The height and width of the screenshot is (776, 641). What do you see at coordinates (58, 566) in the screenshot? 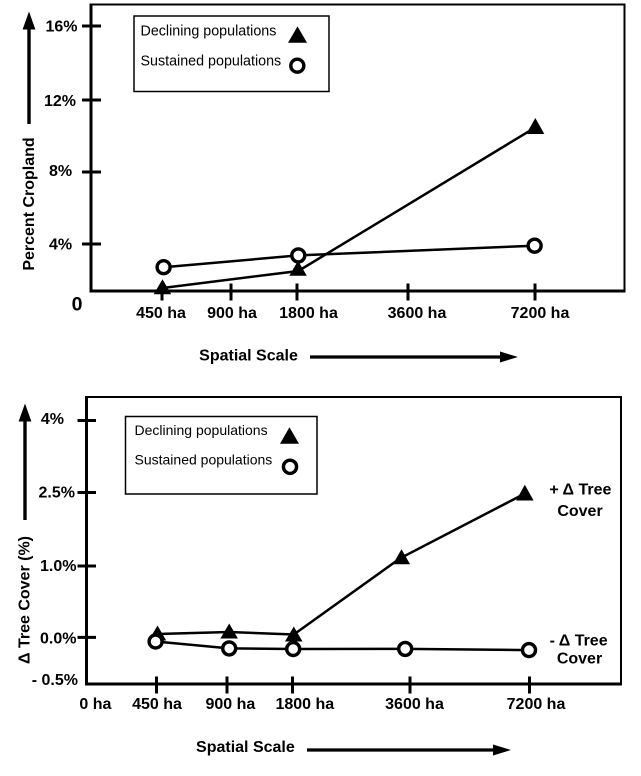
I see `svg-text: 1.0%` at bounding box center [58, 566].